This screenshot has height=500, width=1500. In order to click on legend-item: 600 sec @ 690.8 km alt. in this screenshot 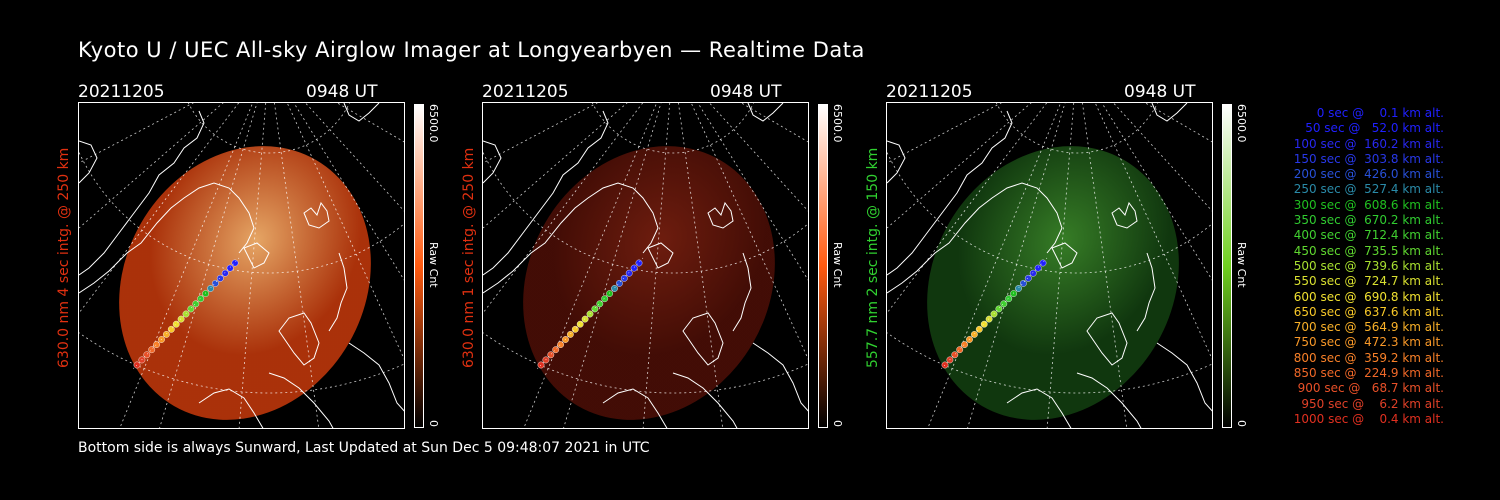, I will do `click(1368, 296)`.